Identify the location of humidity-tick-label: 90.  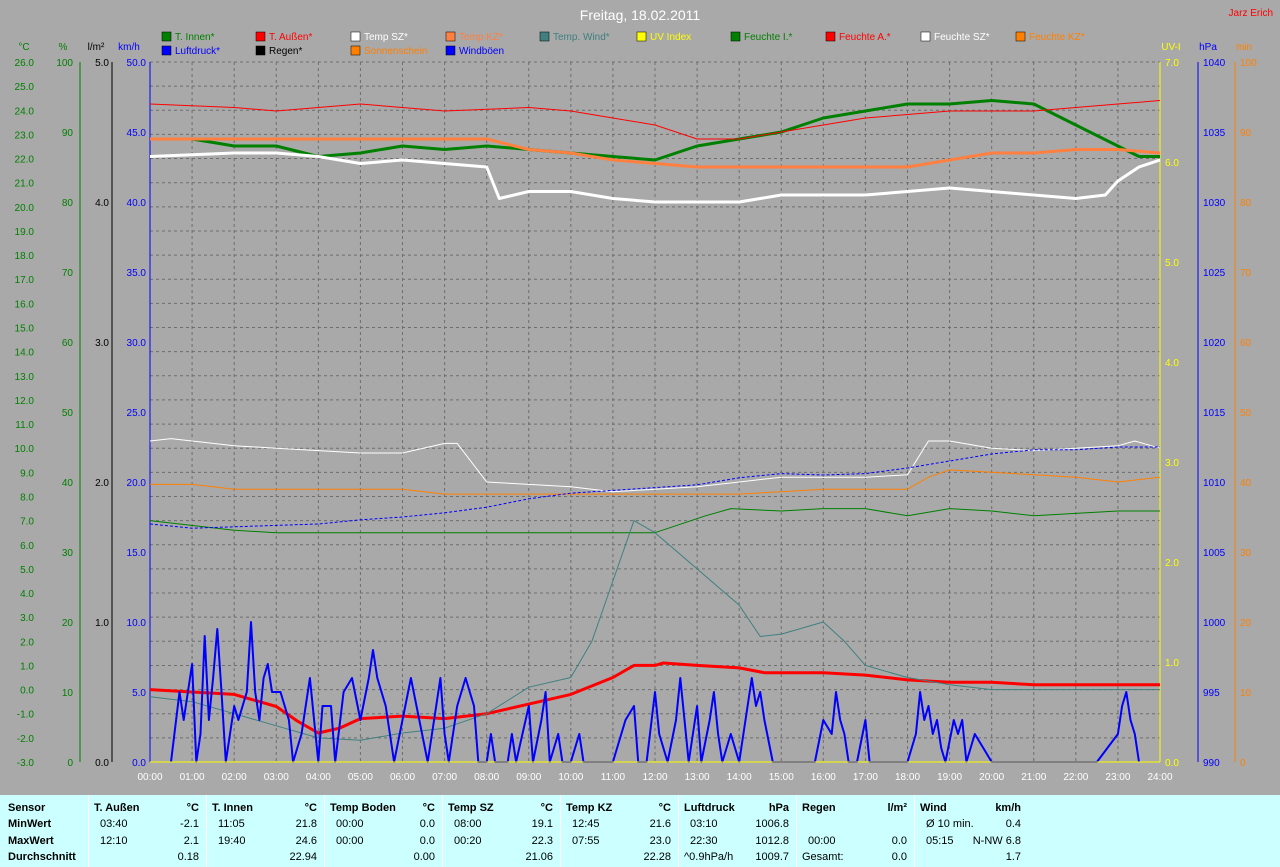
(68, 133).